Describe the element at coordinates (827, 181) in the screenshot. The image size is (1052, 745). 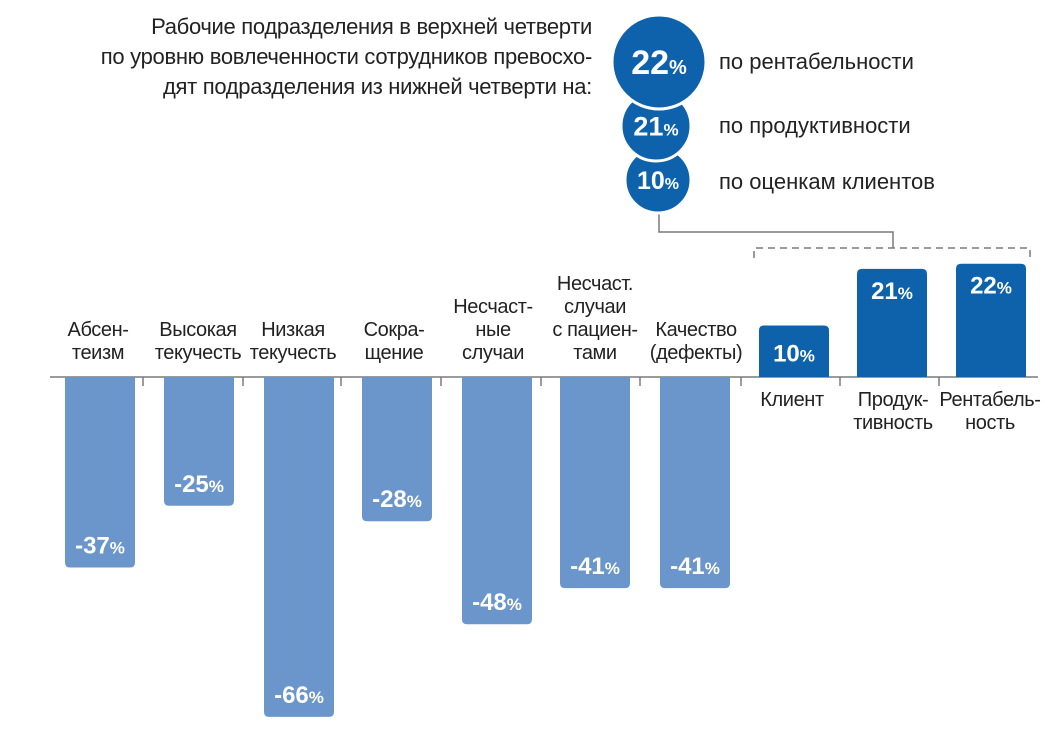
I see `highlight-label: по оценкам клиентов` at that location.